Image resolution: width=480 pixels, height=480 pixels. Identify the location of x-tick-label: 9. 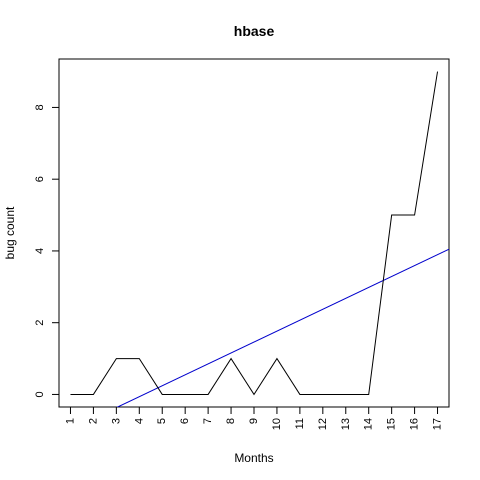
(254, 421).